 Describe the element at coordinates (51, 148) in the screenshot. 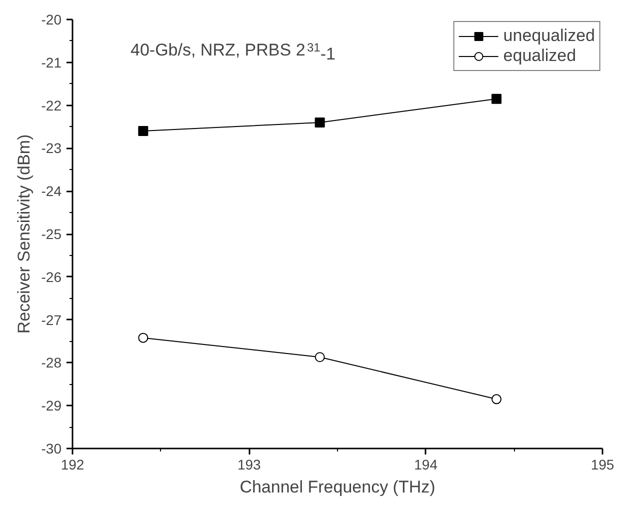

I see `y-tick-label: -23` at that location.